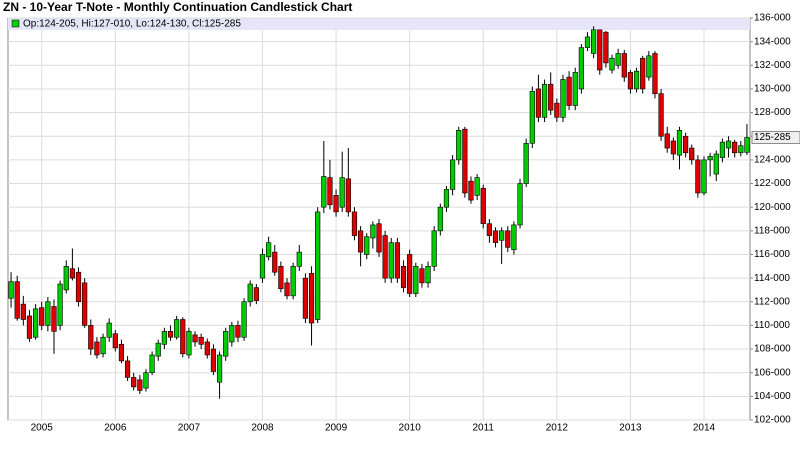 This screenshot has height=454, width=800. What do you see at coordinates (772, 160) in the screenshot?
I see `y-tick-label: 124-000` at bounding box center [772, 160].